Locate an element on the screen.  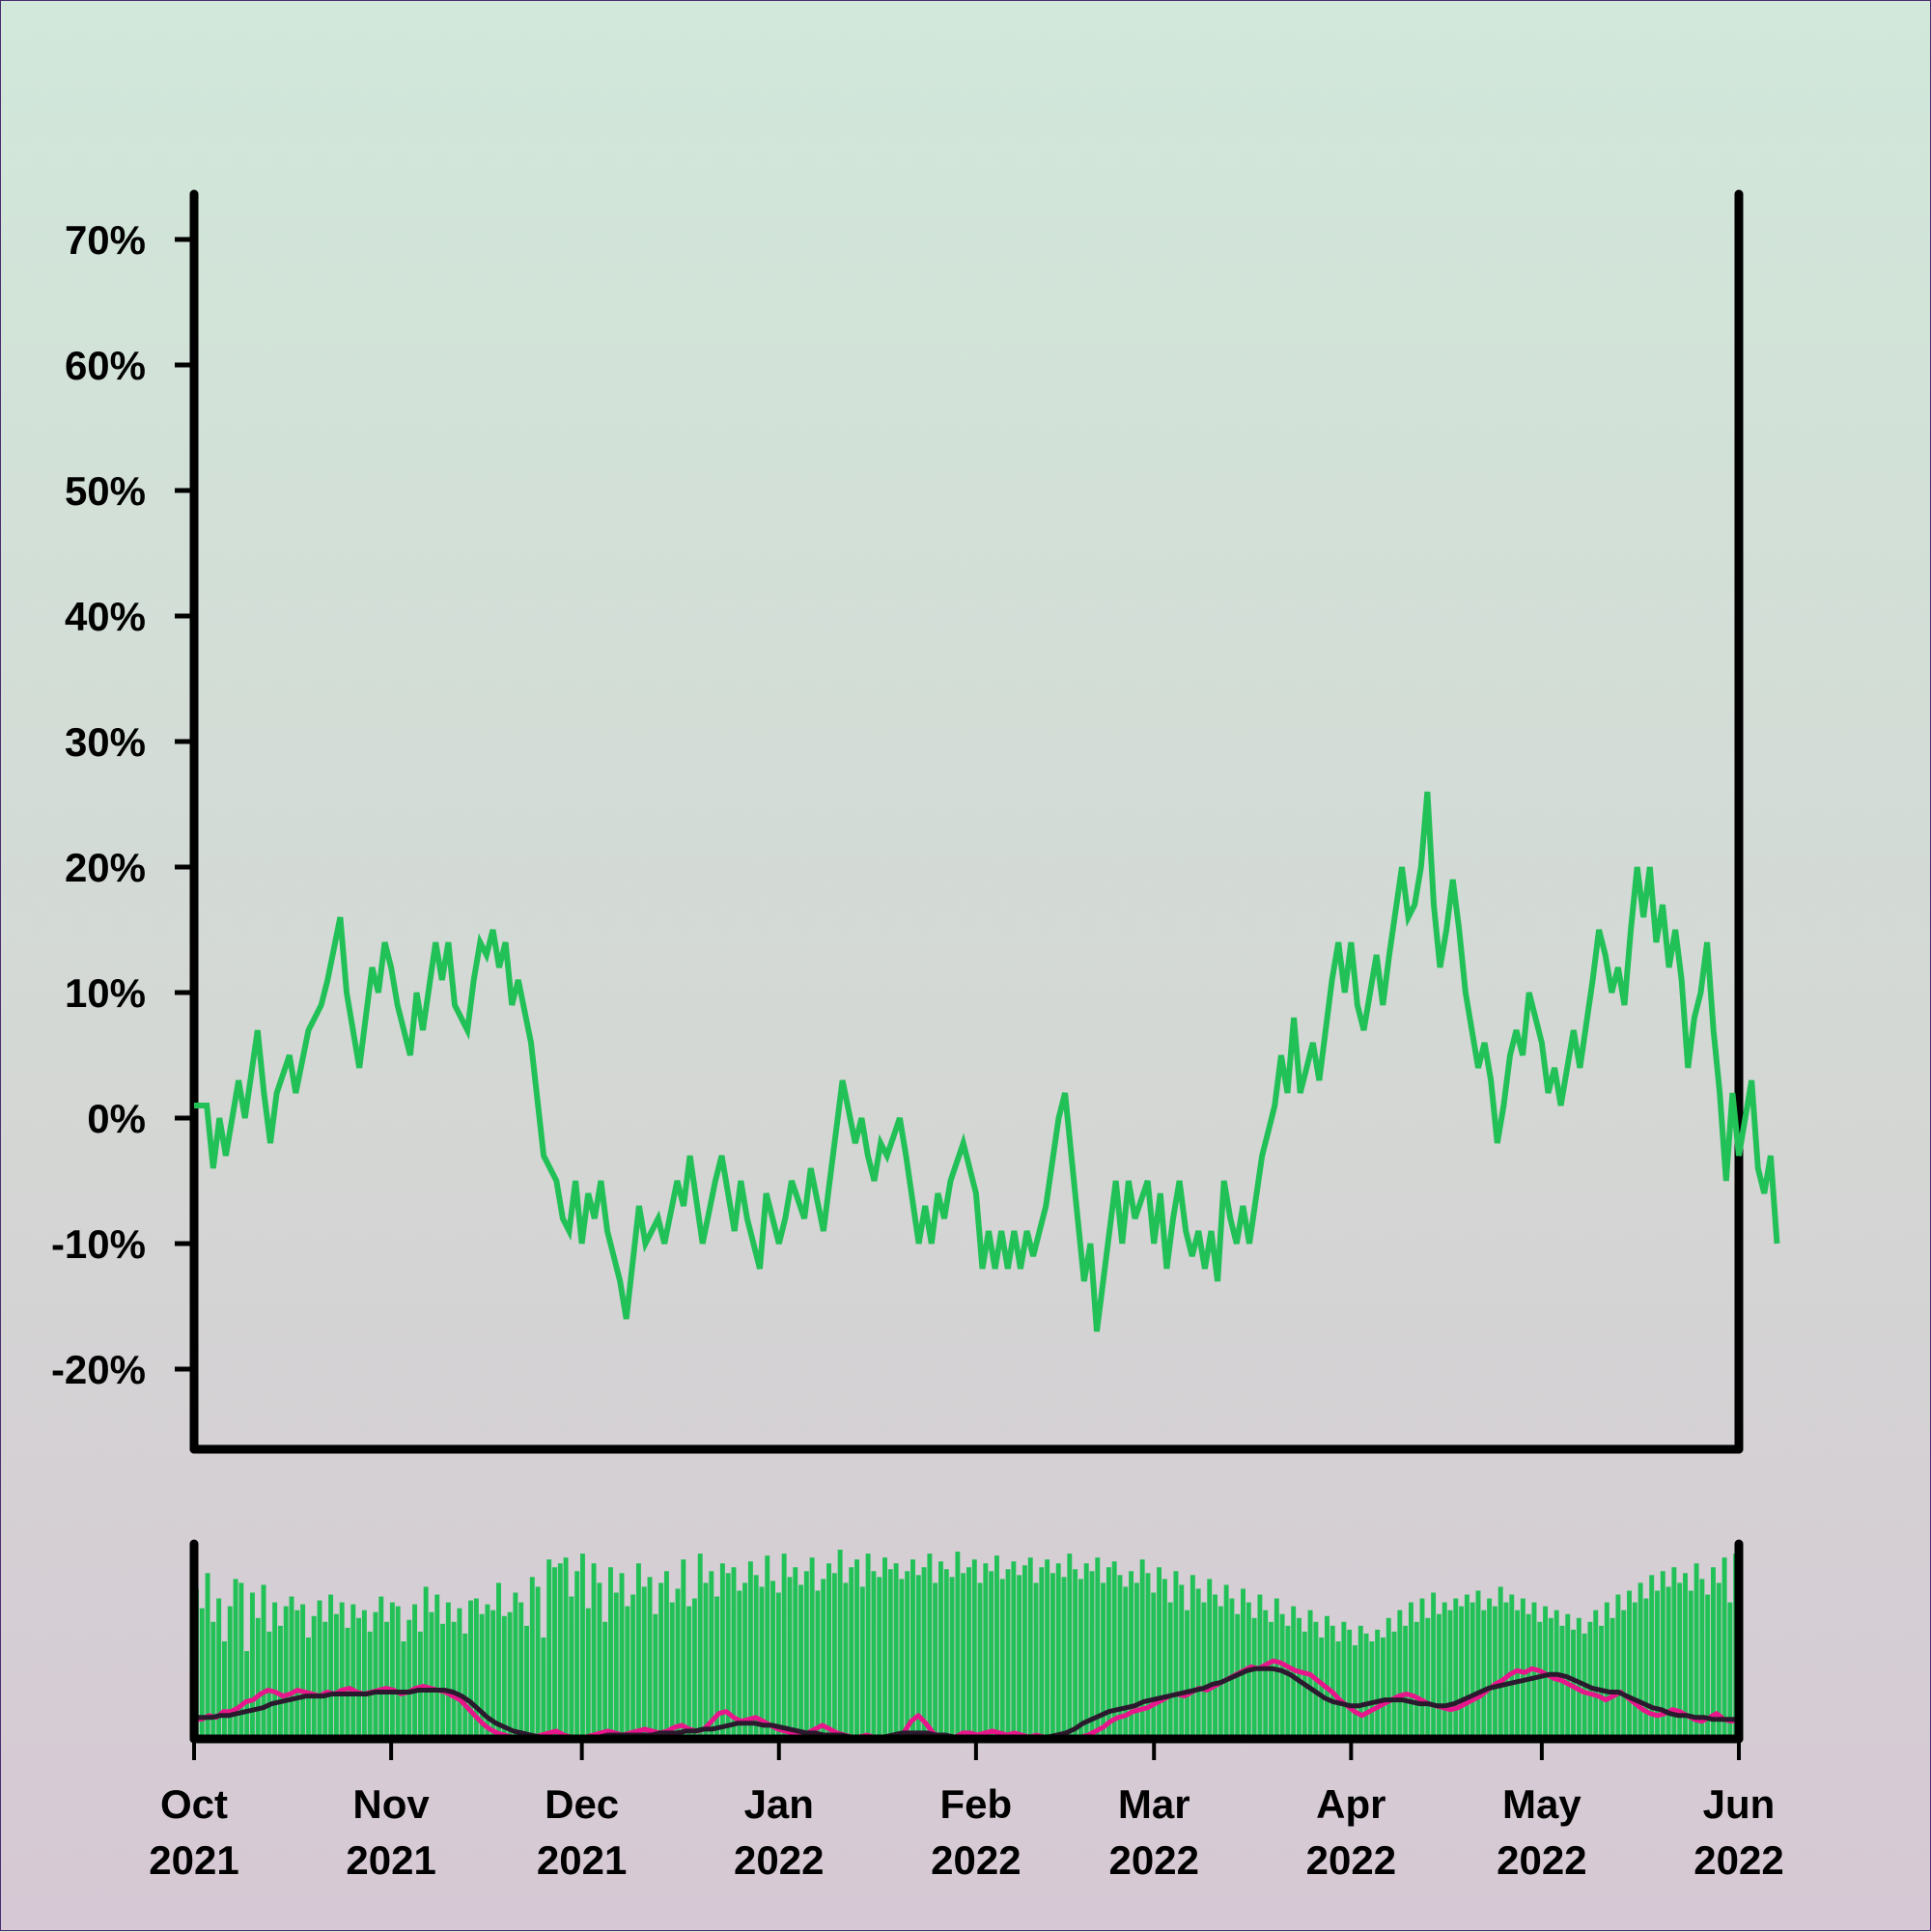
y-tick-labels: 70% 60% 50% 40% 30% 20% 10% 0% -10% -20% is located at coordinates (122, 805).